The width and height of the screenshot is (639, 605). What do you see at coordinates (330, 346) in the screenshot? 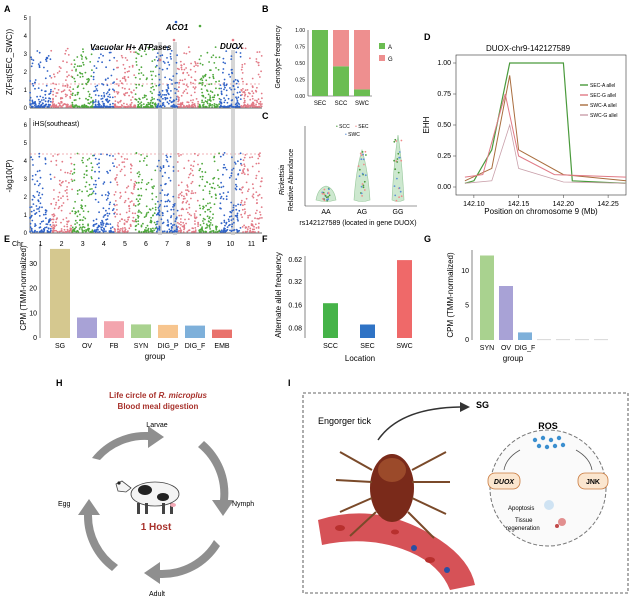
I see `panel-f-xtick: SCC` at bounding box center [330, 346].